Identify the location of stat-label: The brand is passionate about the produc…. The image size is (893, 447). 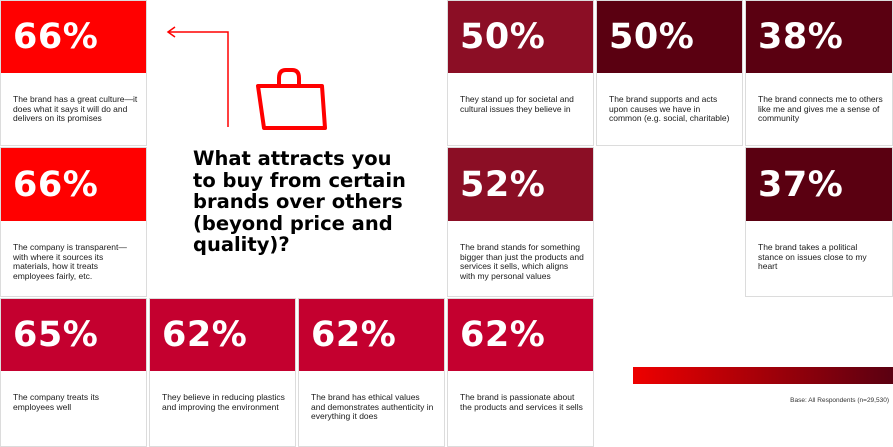
(521, 402).